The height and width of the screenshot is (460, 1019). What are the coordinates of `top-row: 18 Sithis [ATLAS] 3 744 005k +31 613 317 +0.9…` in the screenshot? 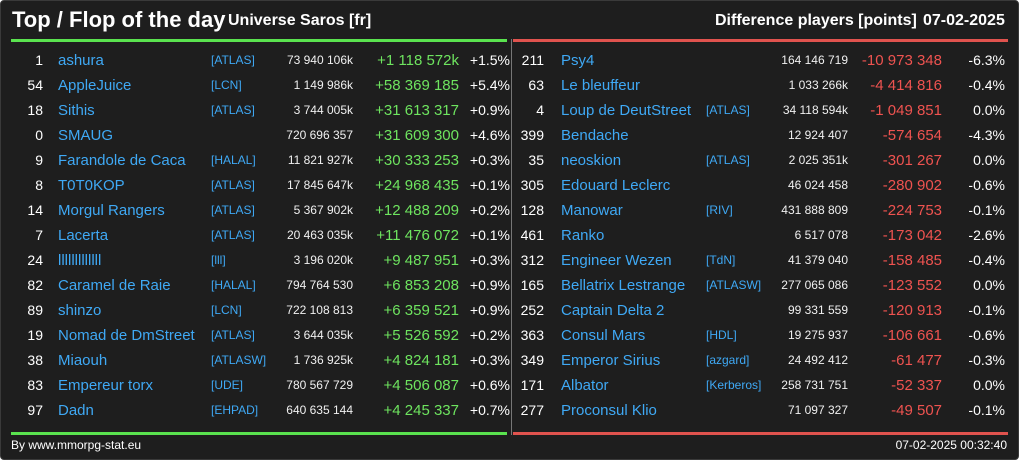 It's located at (261, 110).